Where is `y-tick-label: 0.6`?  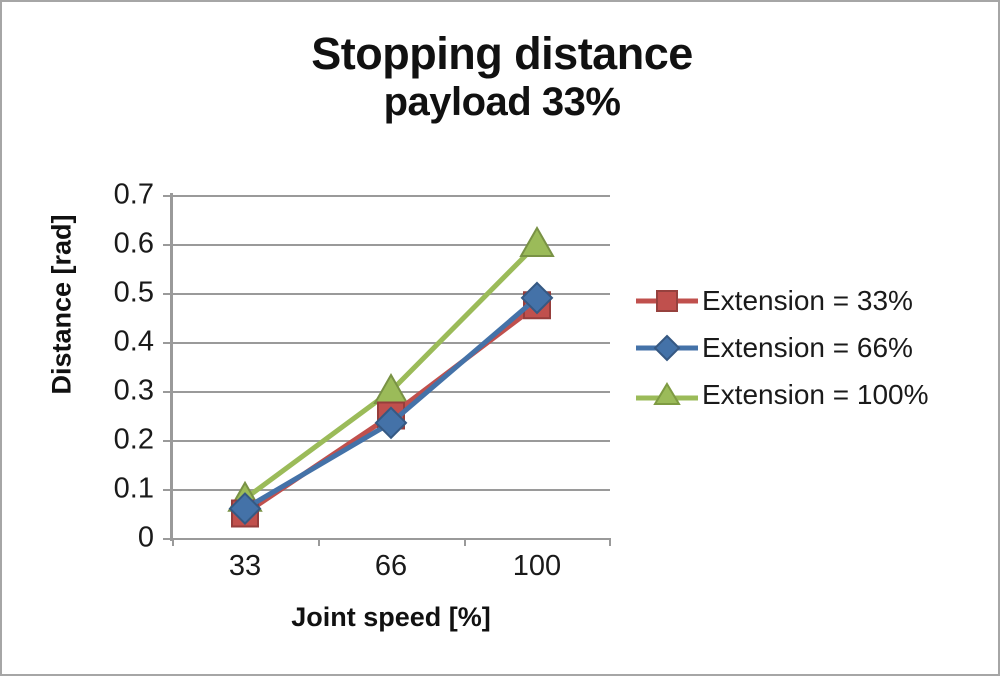
y-tick-label: 0.6 is located at coordinates (133, 243).